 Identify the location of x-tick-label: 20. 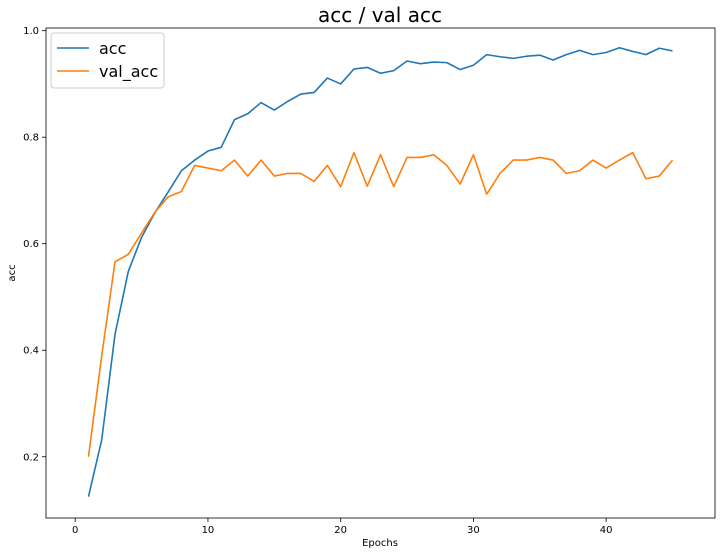
(340, 530).